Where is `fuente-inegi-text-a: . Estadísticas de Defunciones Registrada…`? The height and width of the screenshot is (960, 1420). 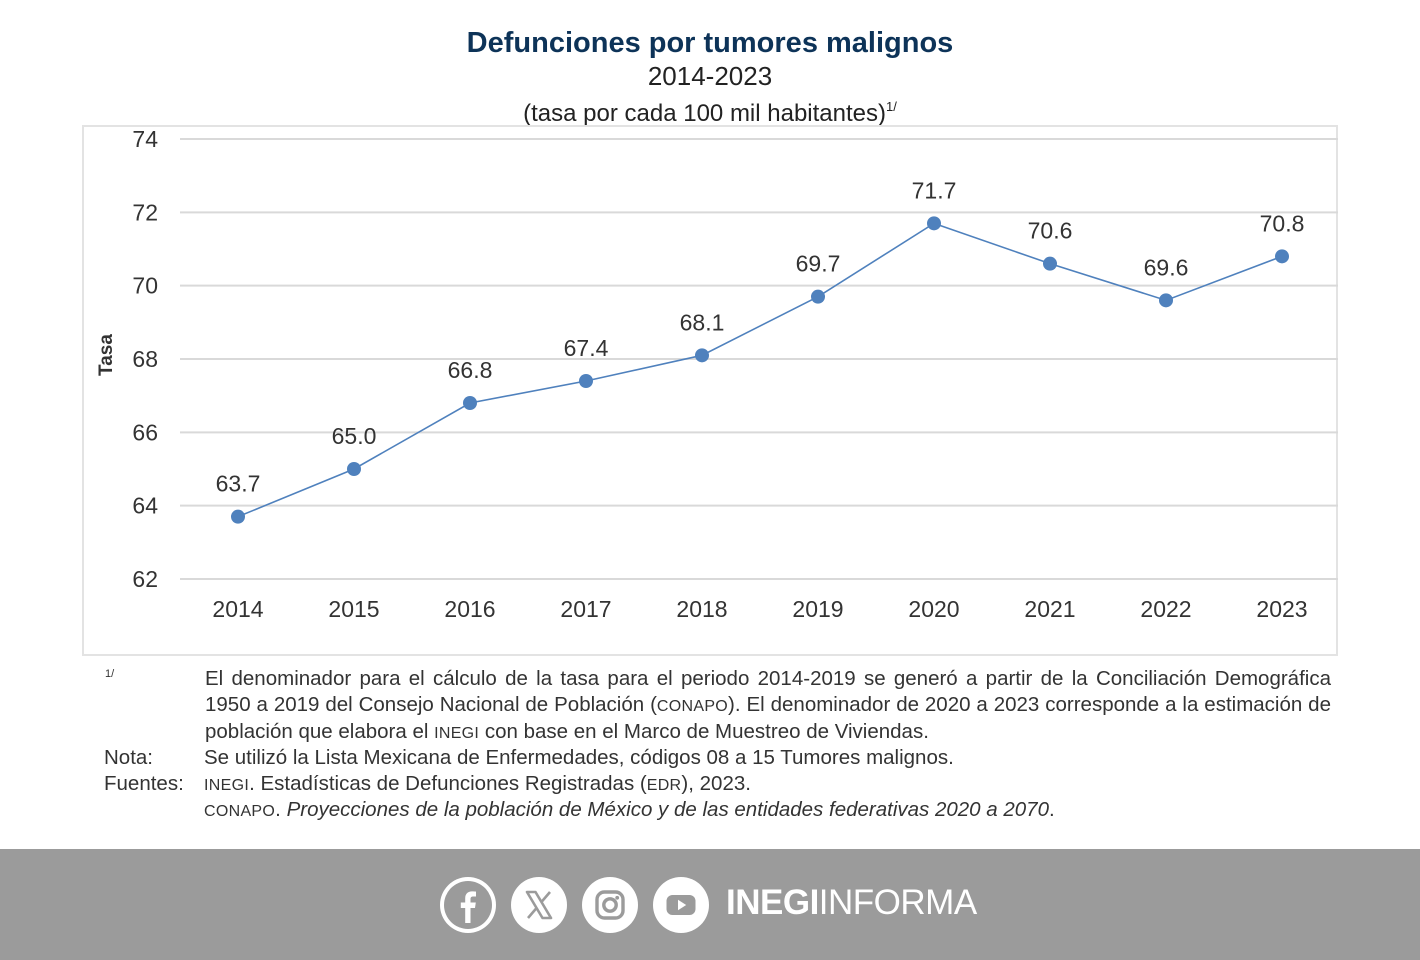
fuente-inegi-text-a: . Estadísticas de Defunciones Registrada… is located at coordinates (448, 783).